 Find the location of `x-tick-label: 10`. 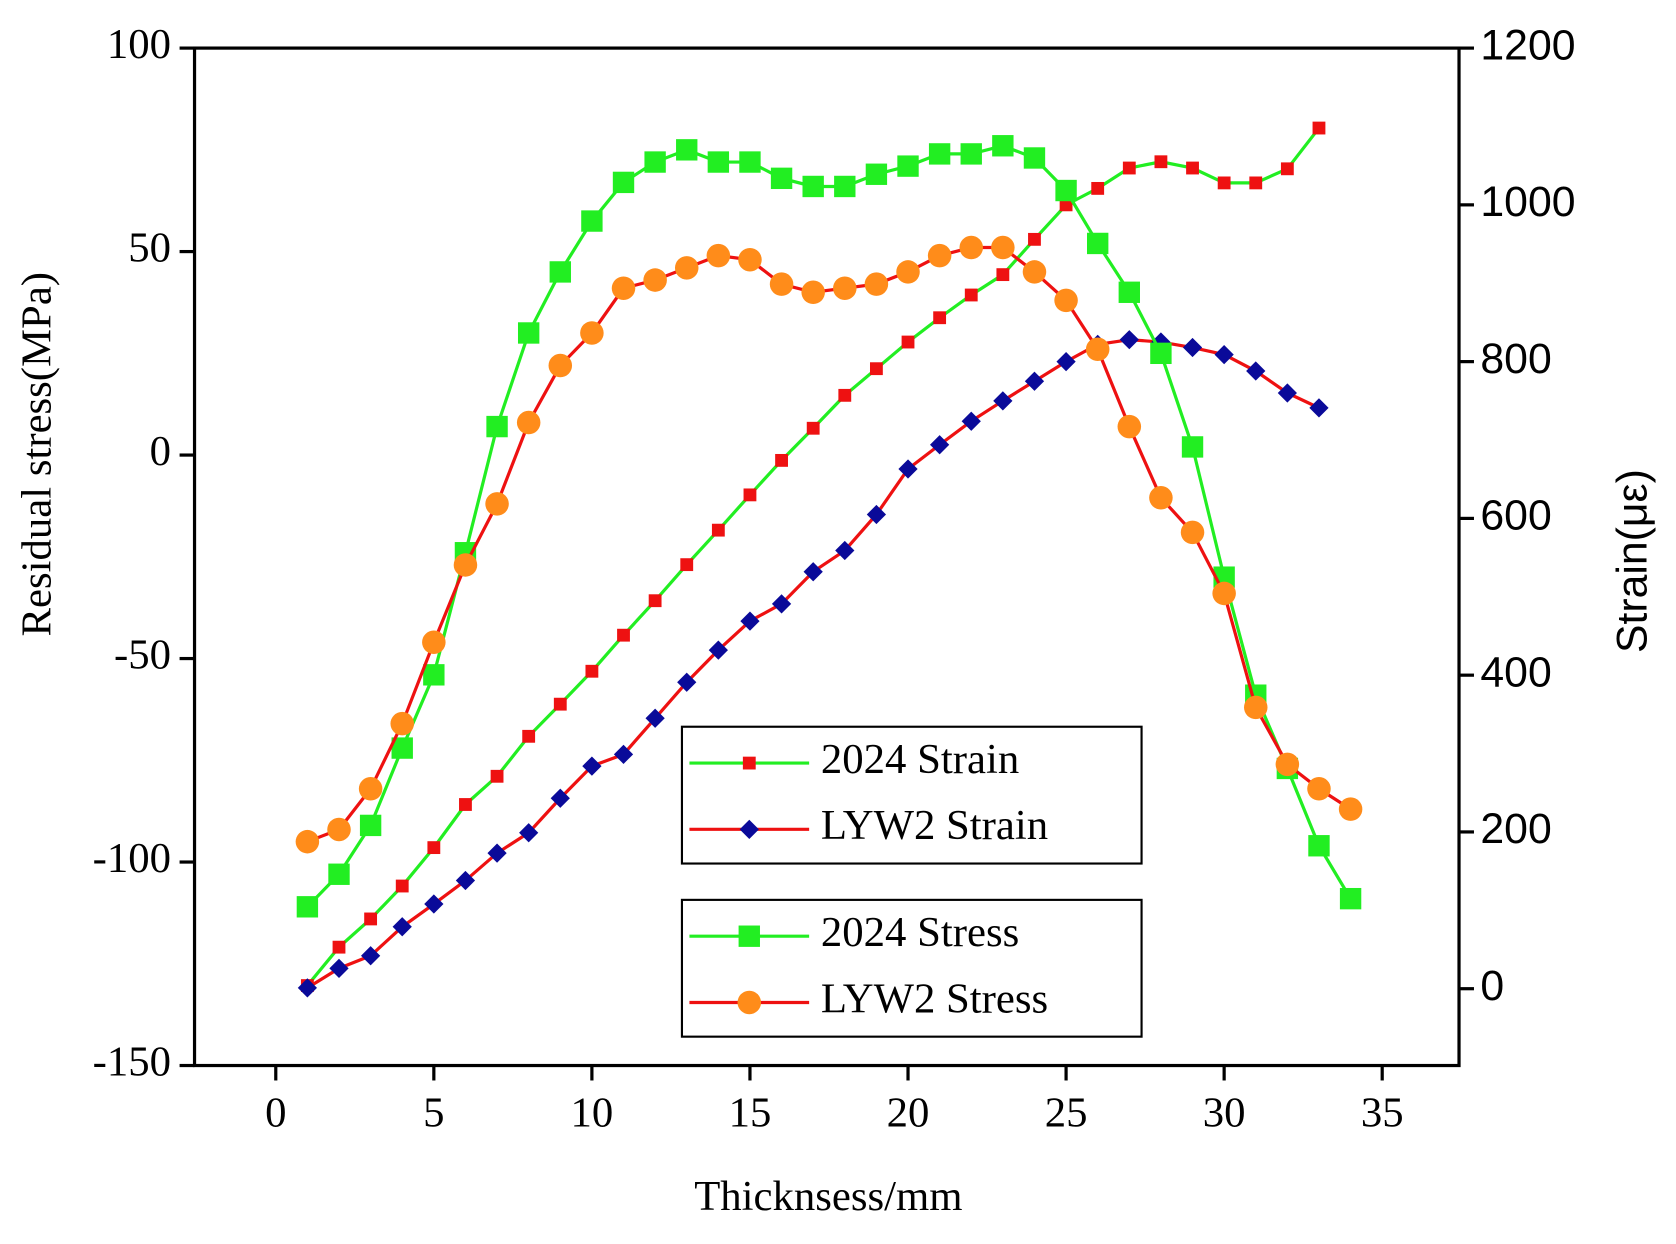

x-tick-label: 10 is located at coordinates (592, 1113).